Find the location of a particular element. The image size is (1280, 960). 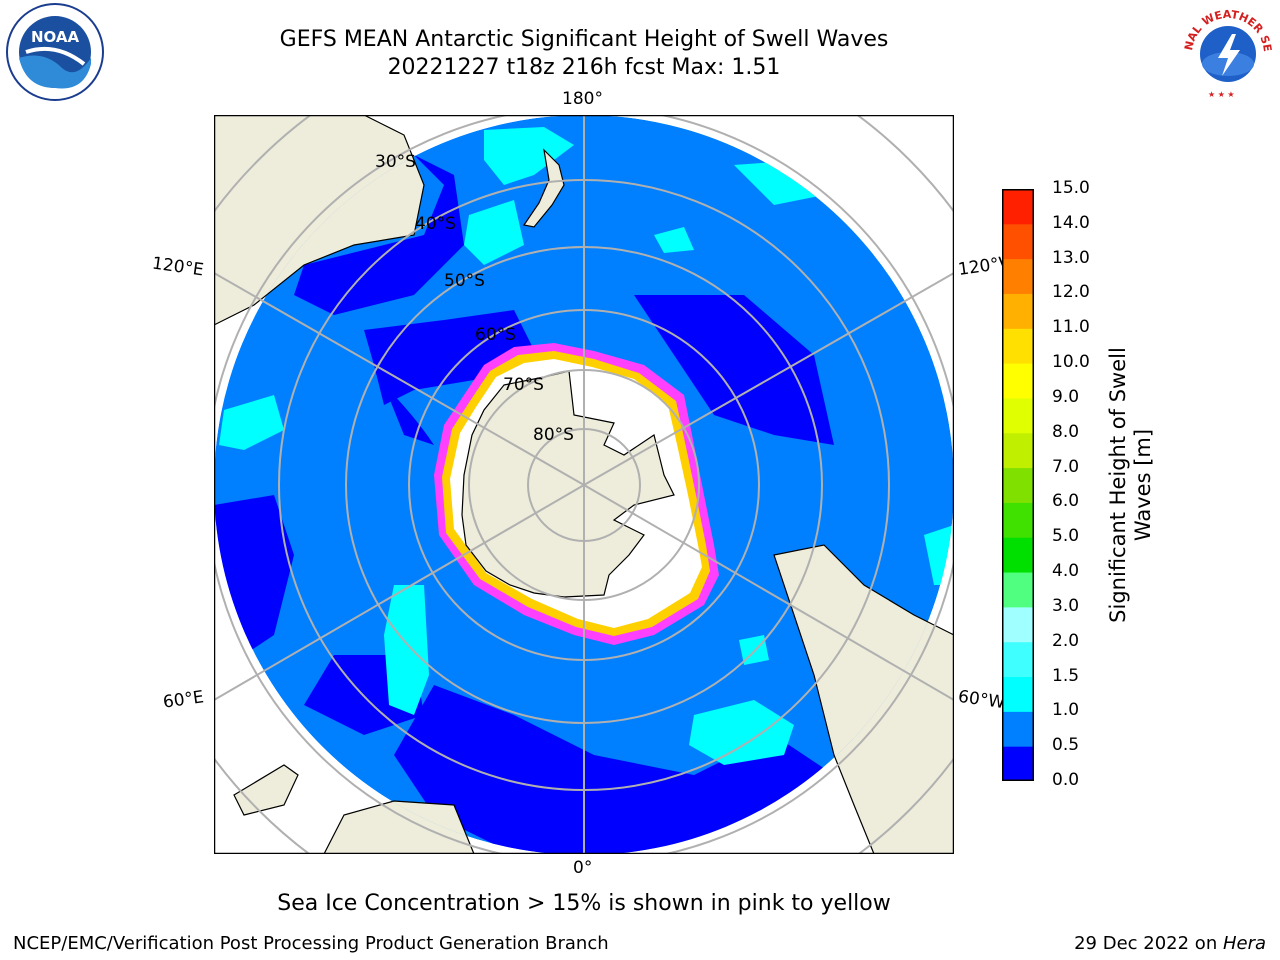

nws-logo: NATIONAL WEATHER SERVICE ★ ★ ★ is located at coordinates (1226, 51).